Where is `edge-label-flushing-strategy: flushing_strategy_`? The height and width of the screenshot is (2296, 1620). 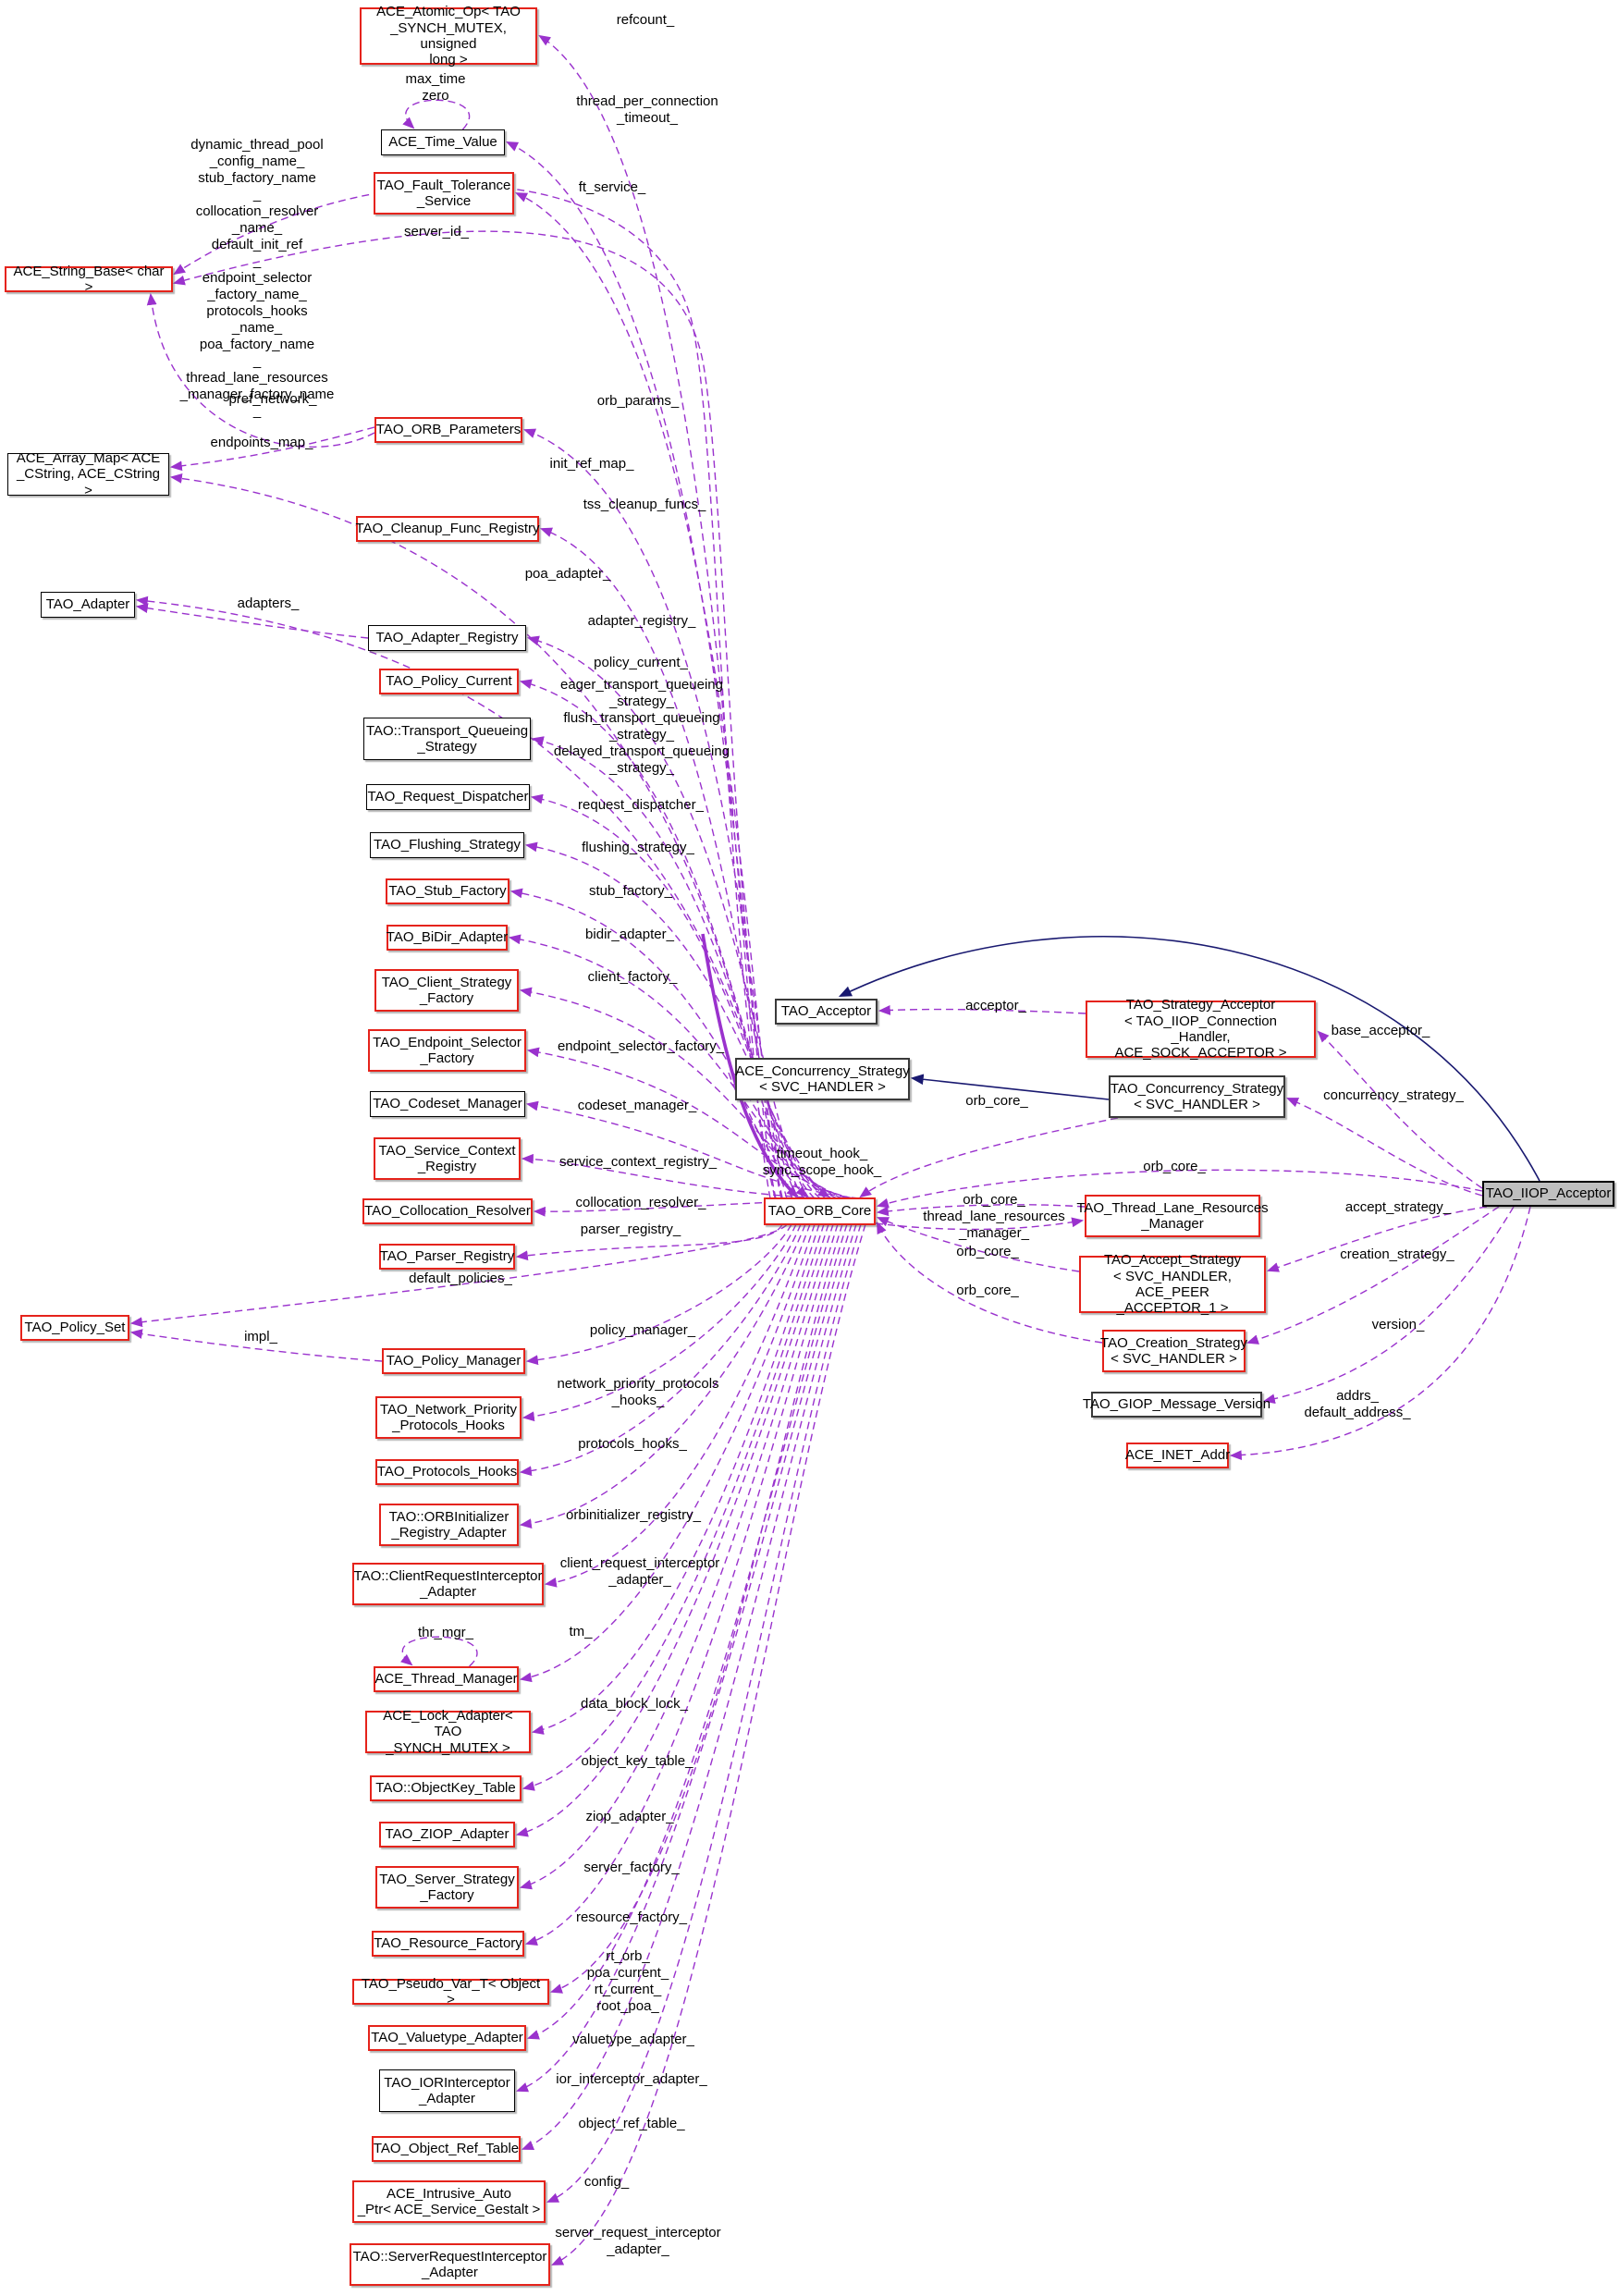
edge-label-flushing-strategy: flushing_strategy_ is located at coordinates (638, 847).